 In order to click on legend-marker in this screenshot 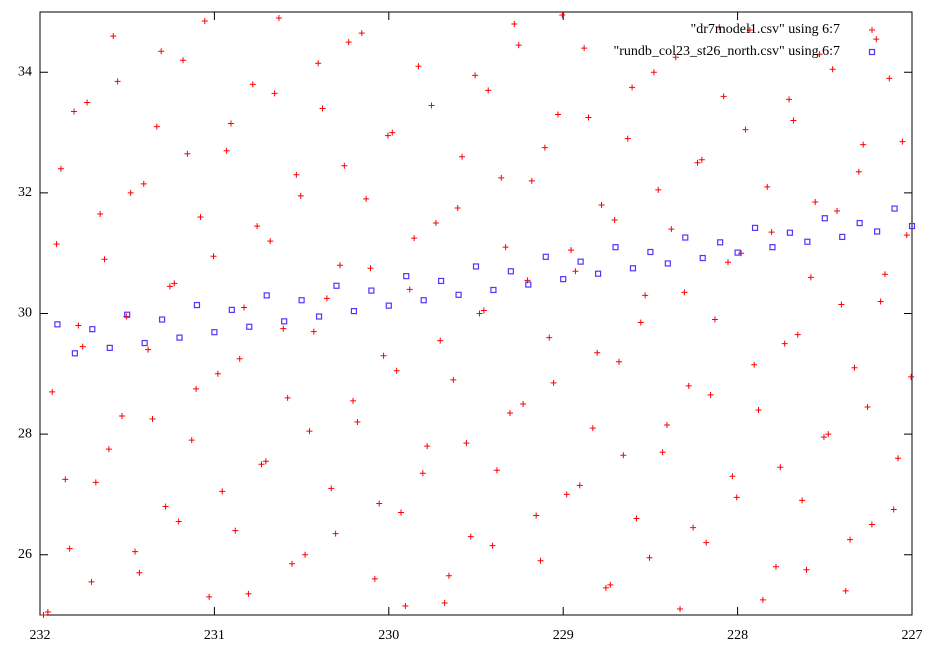, I will do `click(872, 52)`.